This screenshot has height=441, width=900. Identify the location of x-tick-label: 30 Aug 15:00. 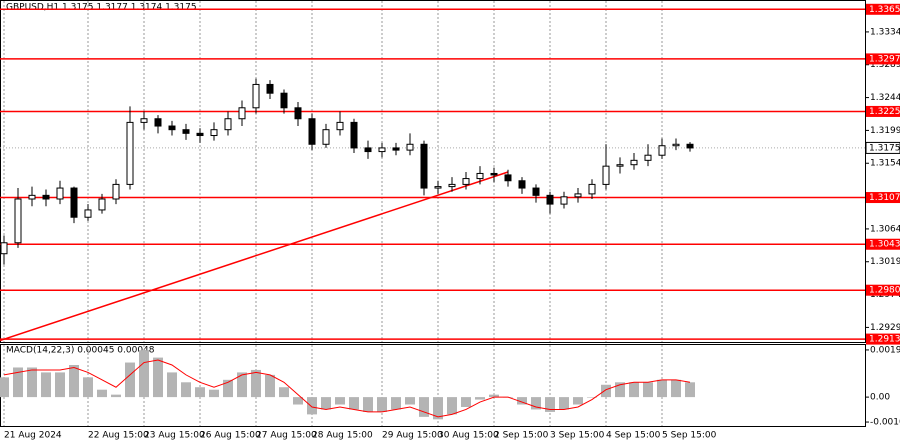
(468, 436).